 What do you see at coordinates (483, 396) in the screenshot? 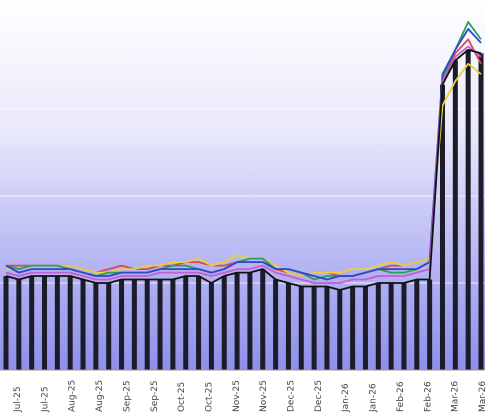
I see `x-tick-label-17: Mar-26` at bounding box center [483, 396].